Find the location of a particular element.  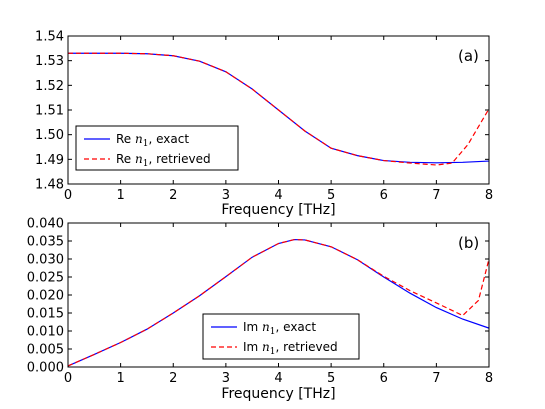

x-tick-label-a: 3 is located at coordinates (226, 195).